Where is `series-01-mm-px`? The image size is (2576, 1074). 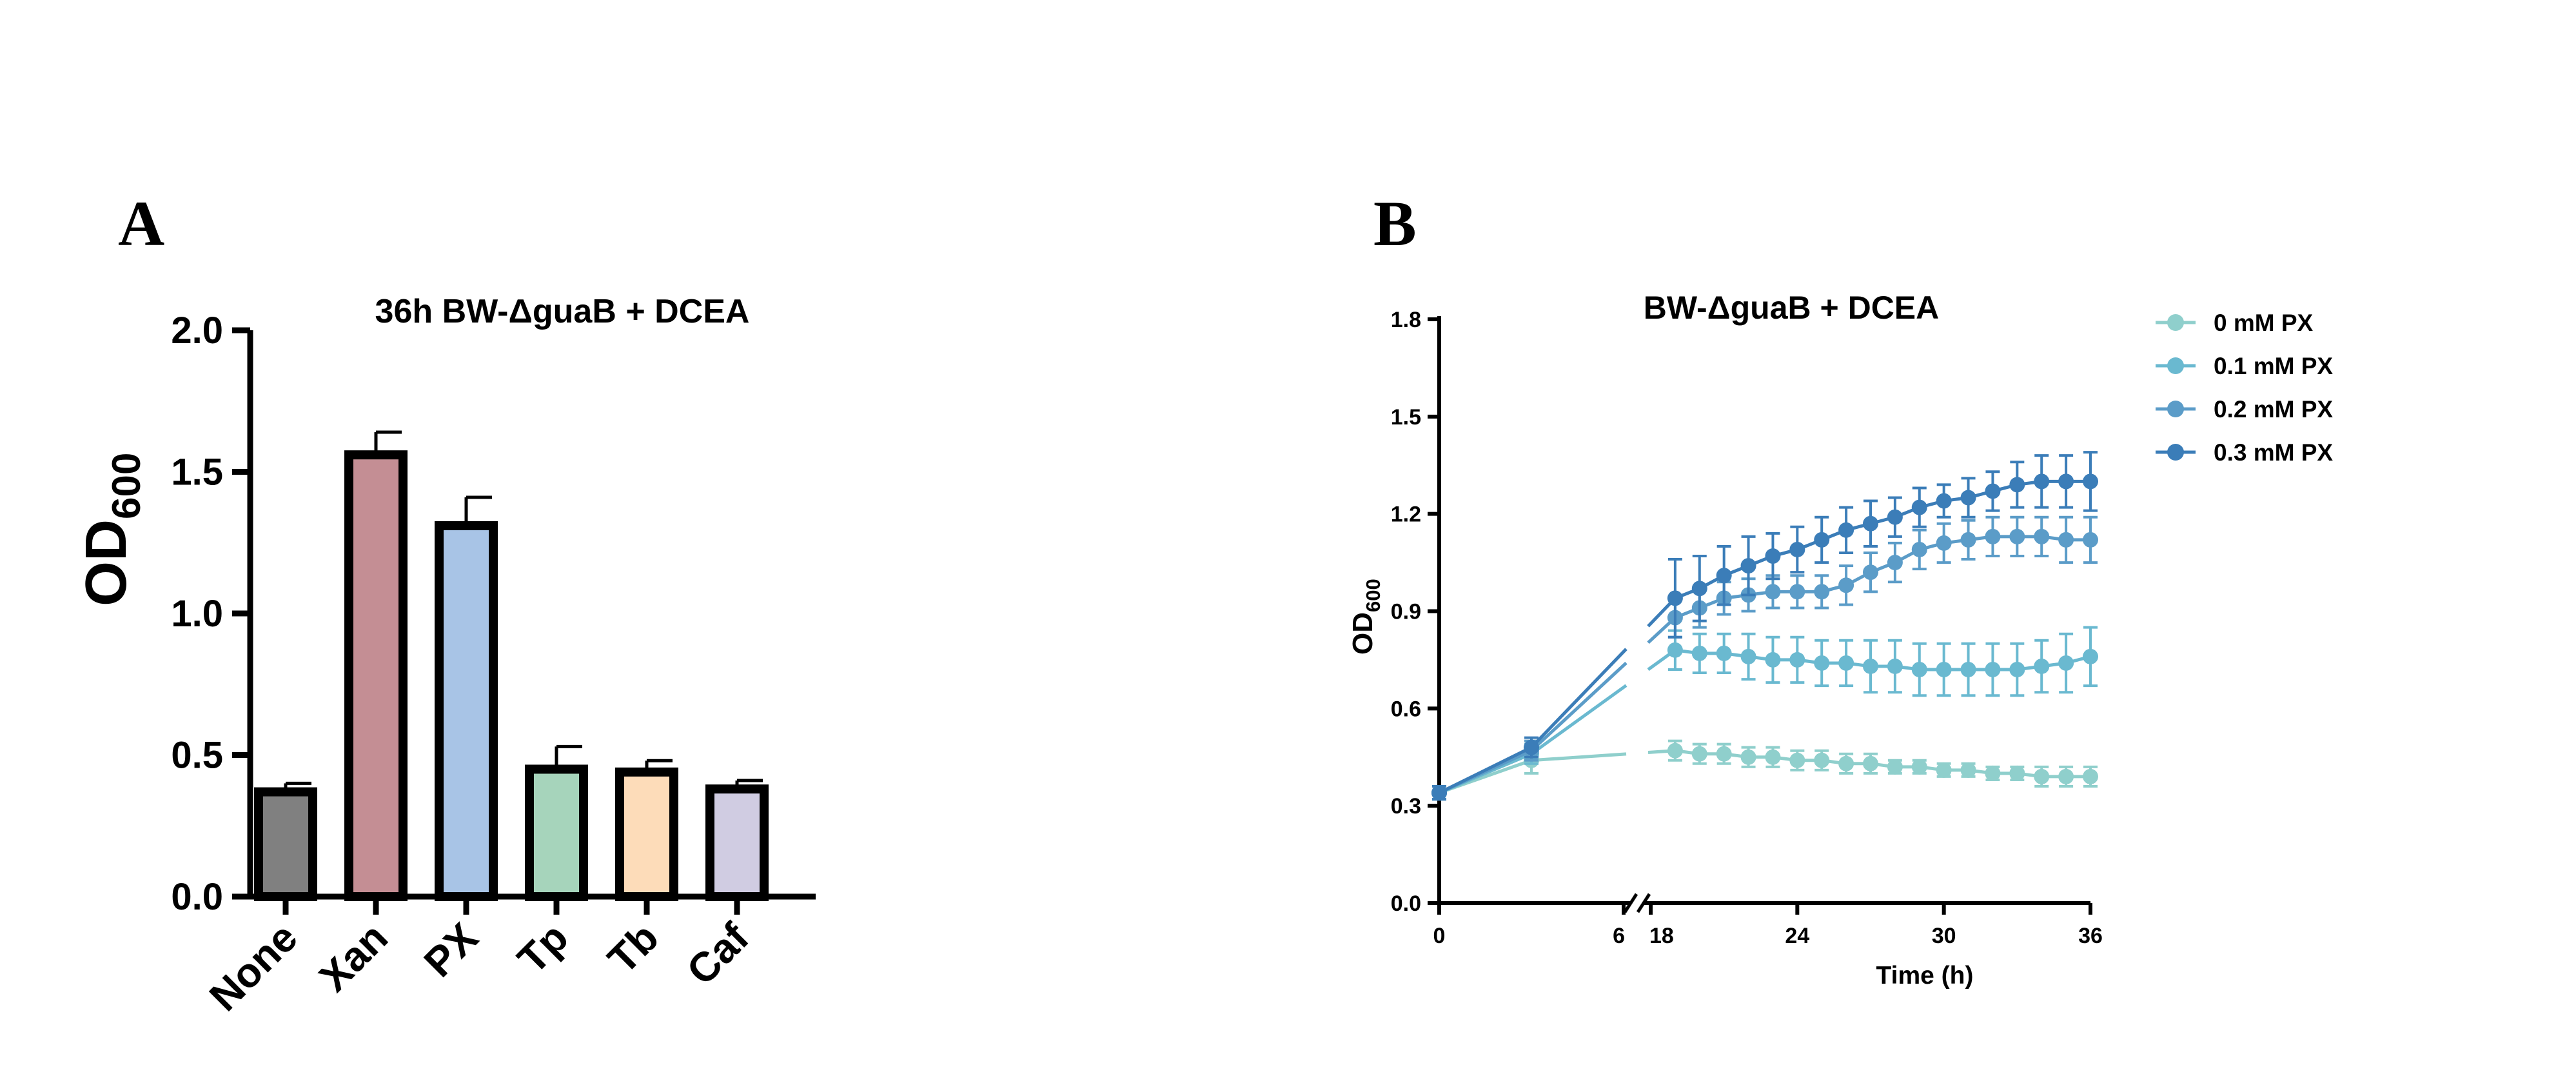
series-01-mm-px is located at coordinates (1764, 713).